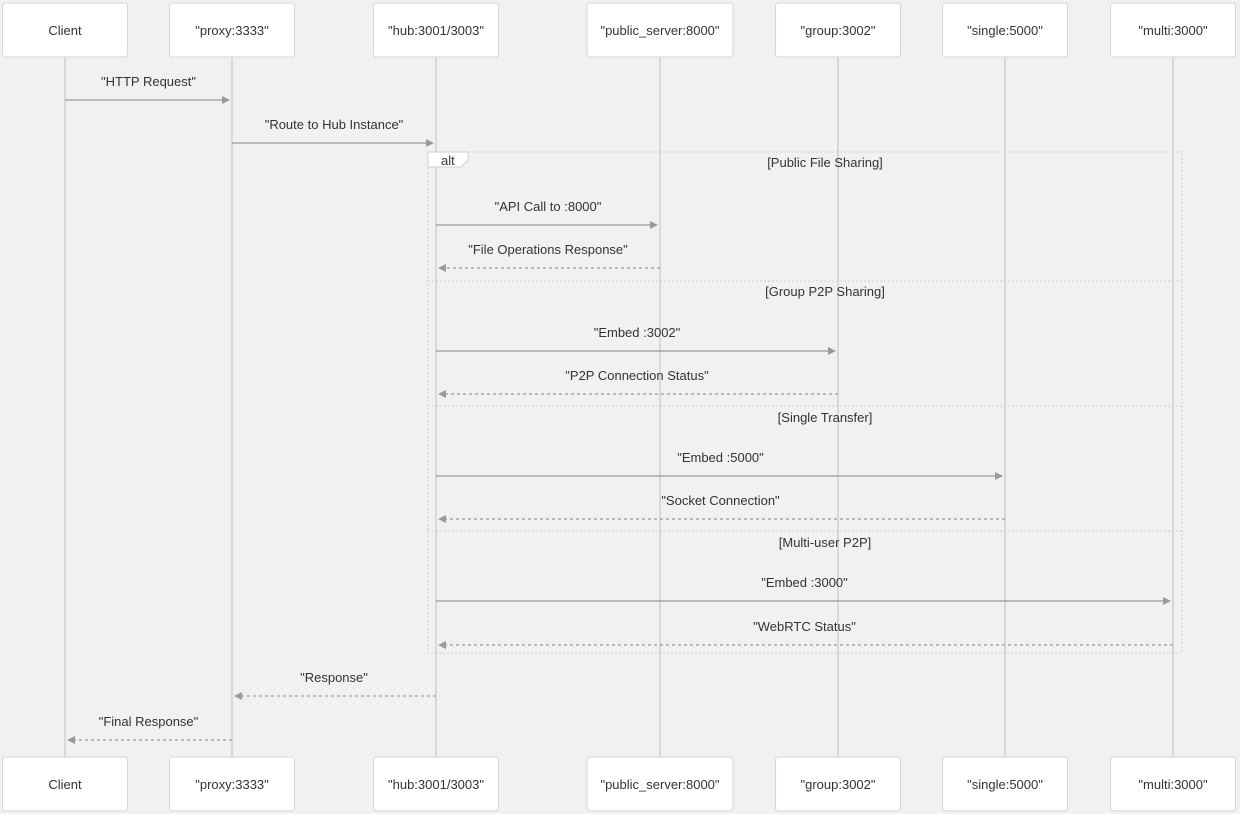  I want to click on actor-proxy-bottom: "proxy:3333", so click(232, 784).